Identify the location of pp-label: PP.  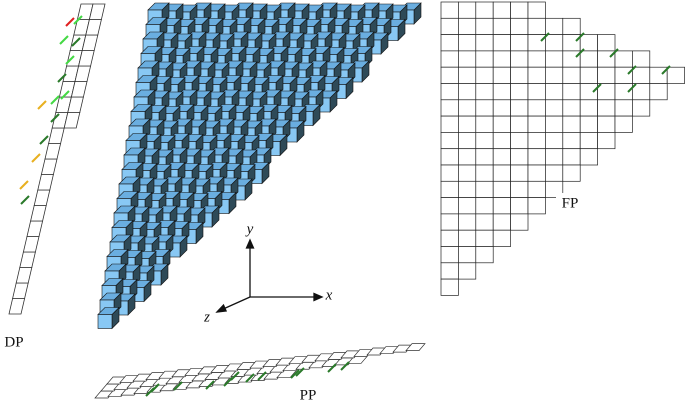
(308, 395).